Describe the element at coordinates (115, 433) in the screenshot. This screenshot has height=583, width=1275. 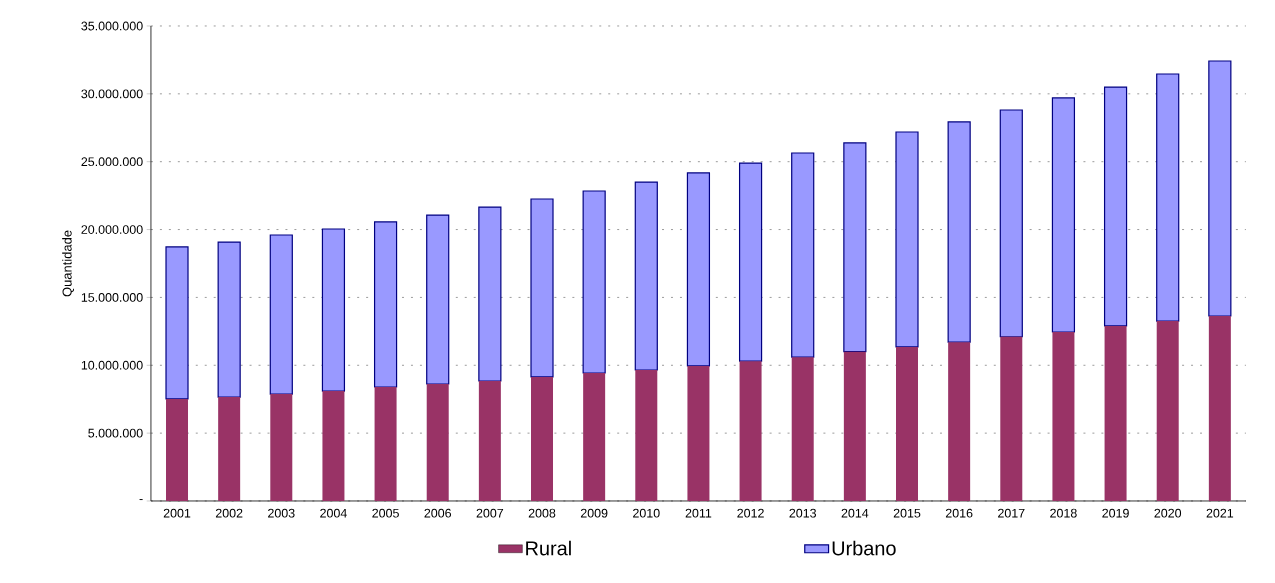
I see `y-tick-label: 5.000.000` at that location.